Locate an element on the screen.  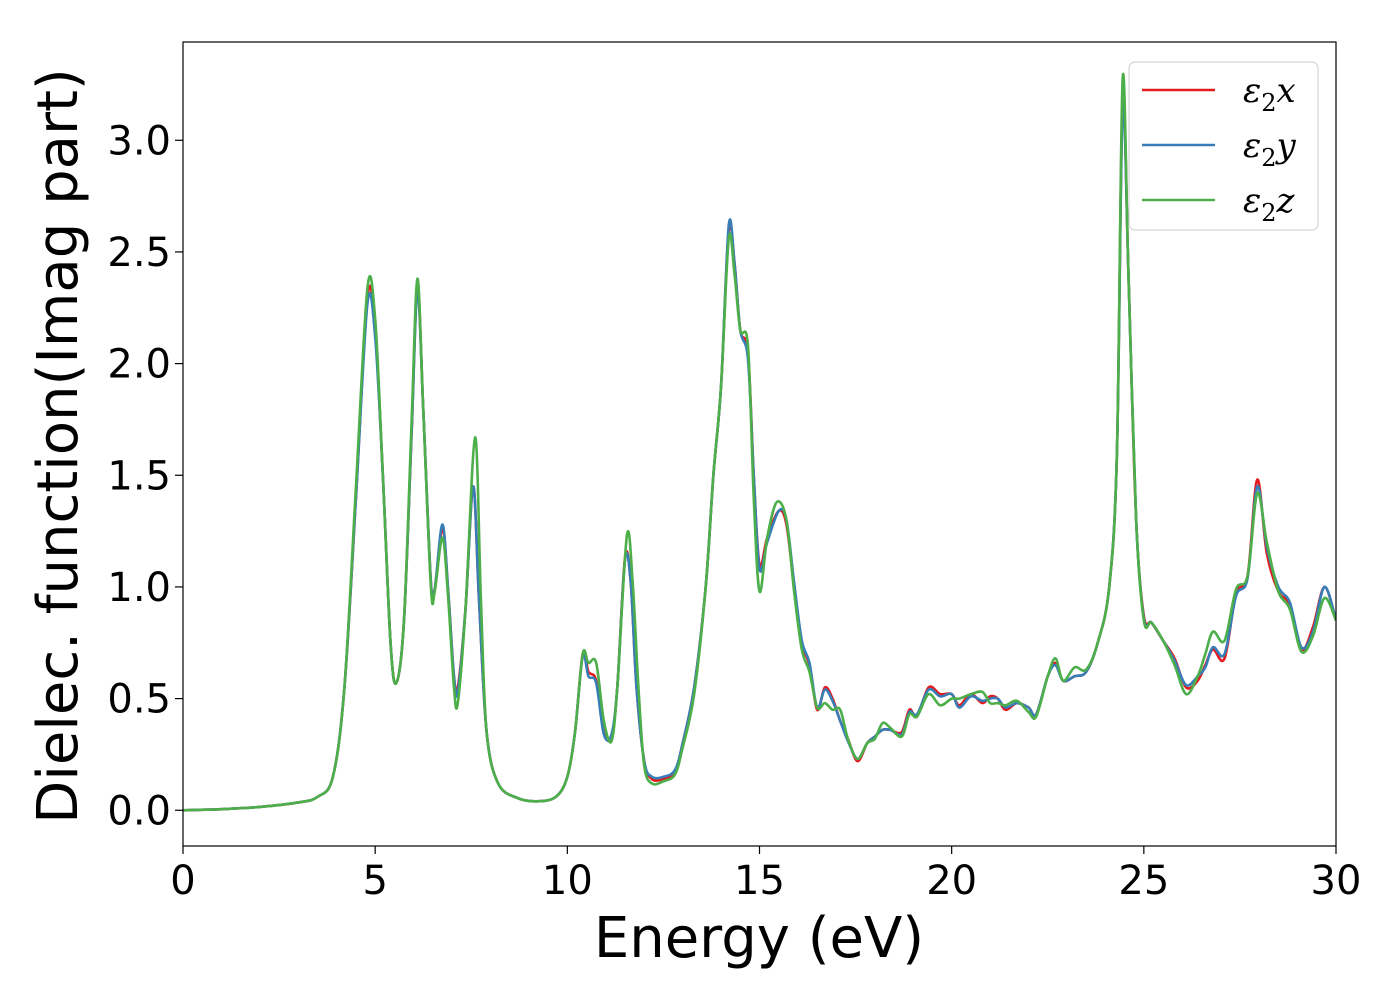
legend-box is located at coordinates (1223, 146).